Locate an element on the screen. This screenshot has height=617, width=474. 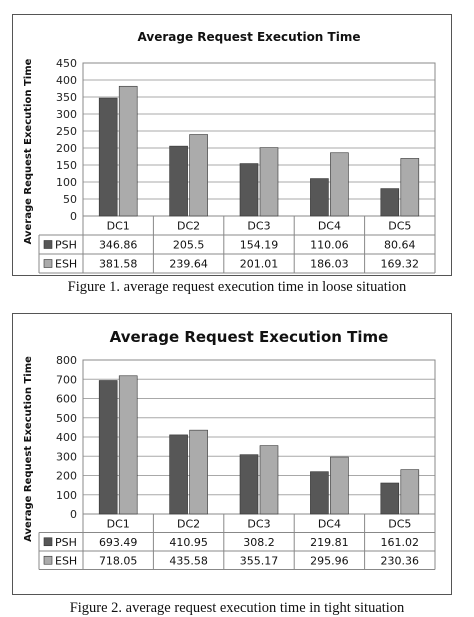
data-table-value: 718.05 is located at coordinates (118, 560).